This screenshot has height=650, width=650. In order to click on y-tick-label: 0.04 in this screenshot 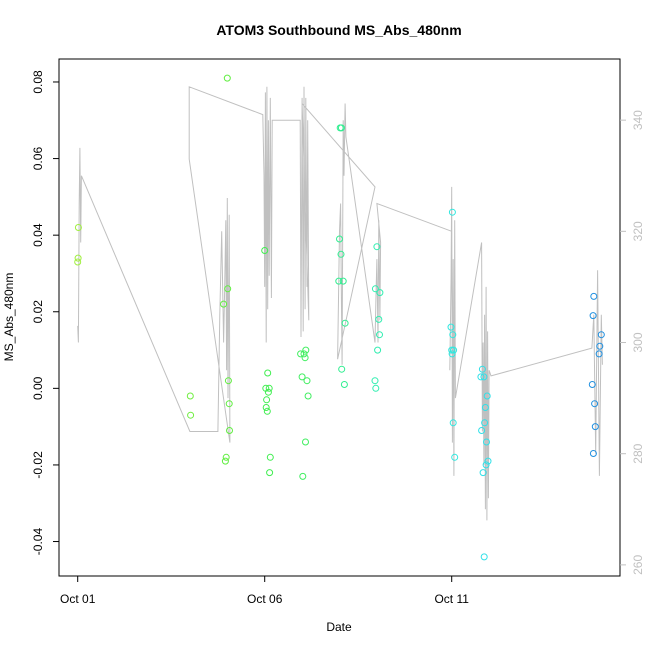, I will do `click(38, 235)`.